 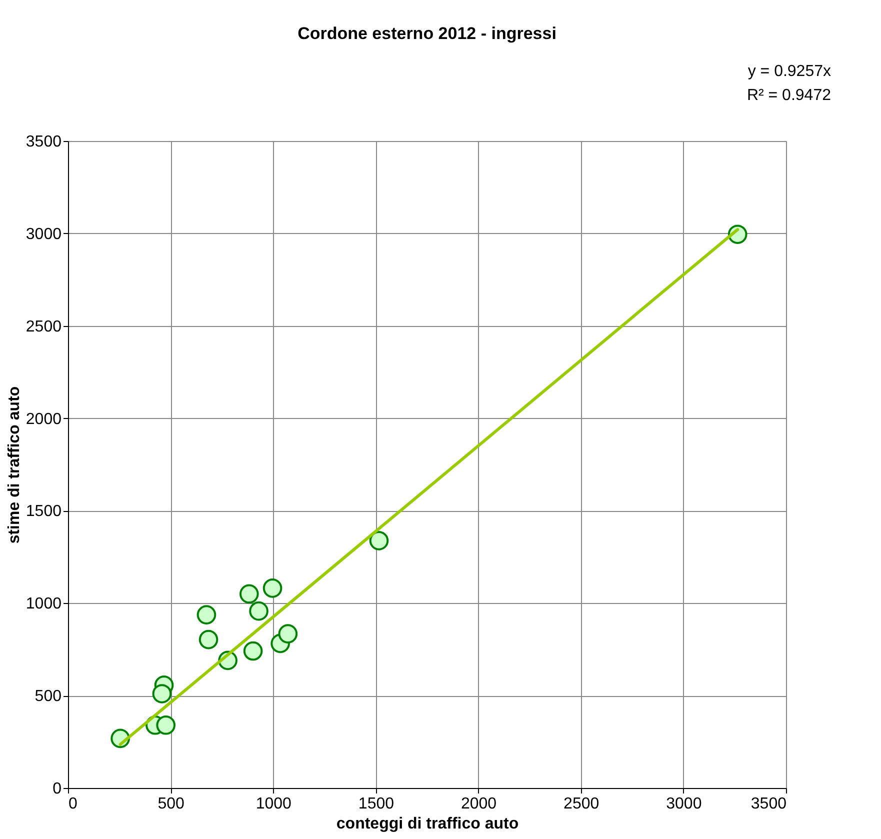 I want to click on y-tick-label: 500, so click(x=48, y=697).